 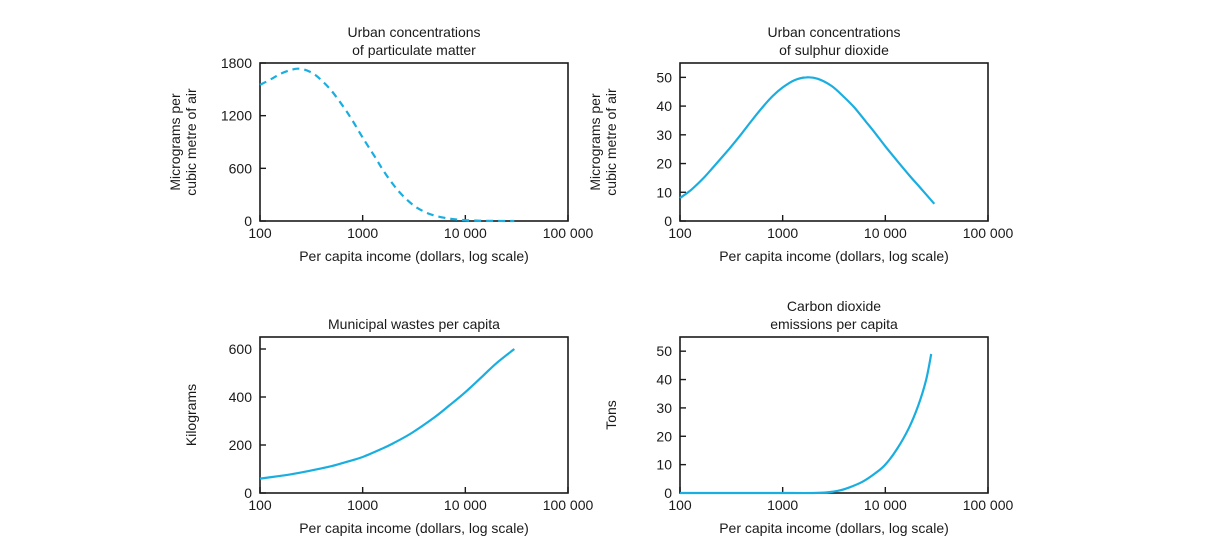 I want to click on chart-title: of particulate matter, so click(x=414, y=50).